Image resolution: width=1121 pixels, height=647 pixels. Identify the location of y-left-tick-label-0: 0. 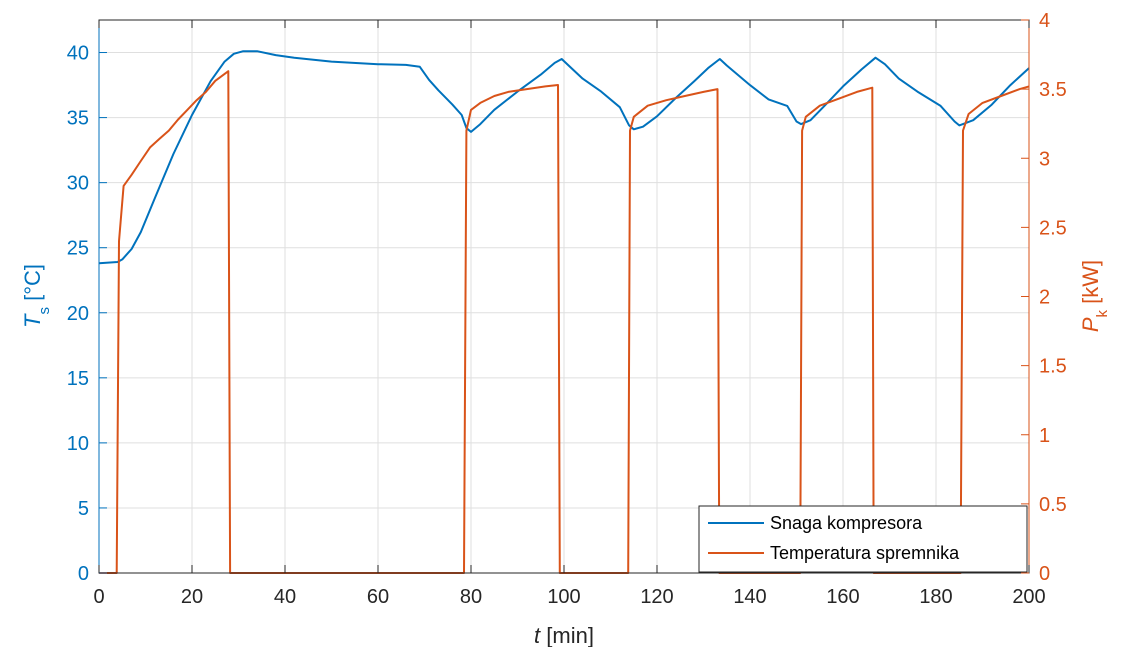
(83, 574).